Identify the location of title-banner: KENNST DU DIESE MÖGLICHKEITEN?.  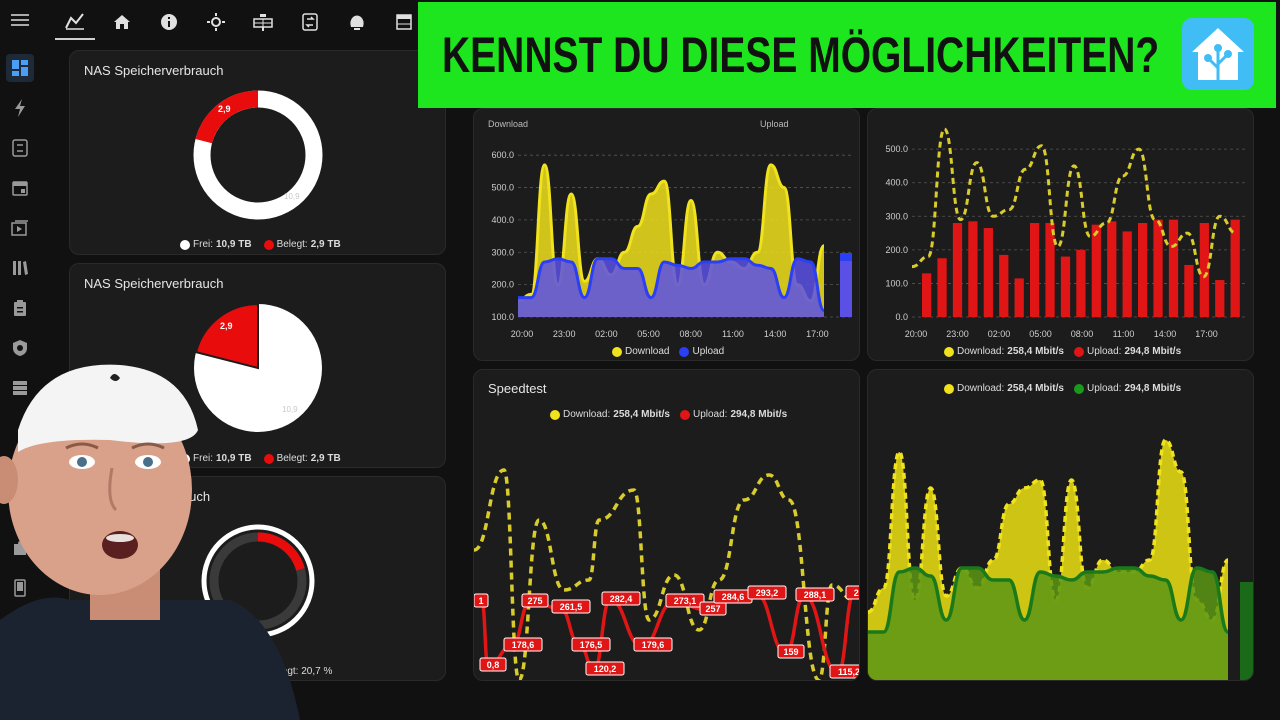
(847, 55).